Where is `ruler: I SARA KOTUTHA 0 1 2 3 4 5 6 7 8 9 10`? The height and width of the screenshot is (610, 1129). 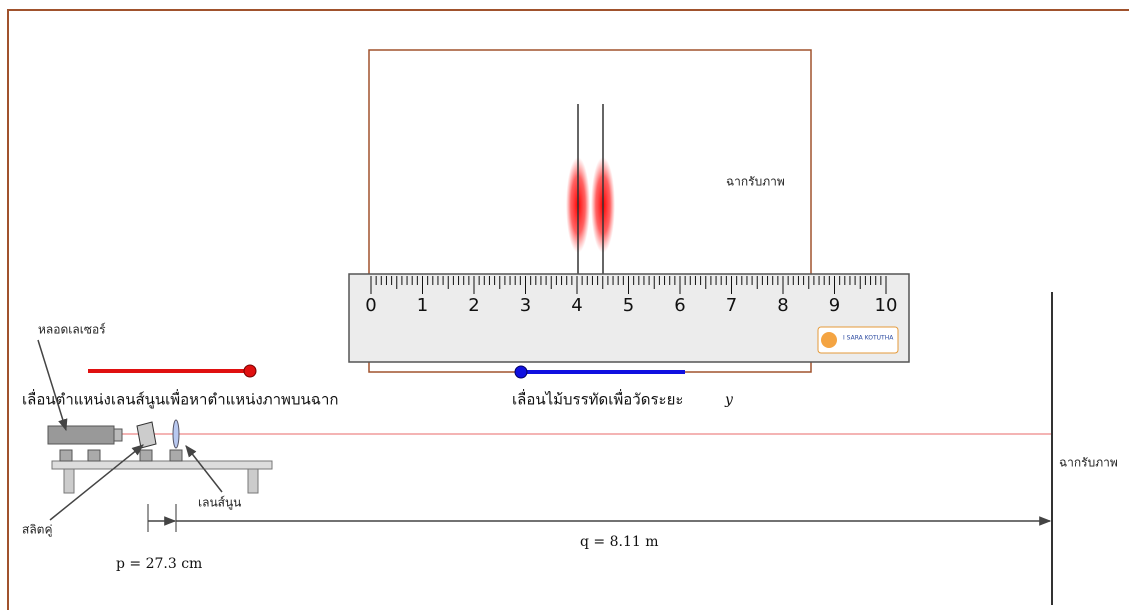 ruler: I SARA KOTUTHA 0 1 2 3 4 5 6 7 8 9 10 is located at coordinates (629, 318).